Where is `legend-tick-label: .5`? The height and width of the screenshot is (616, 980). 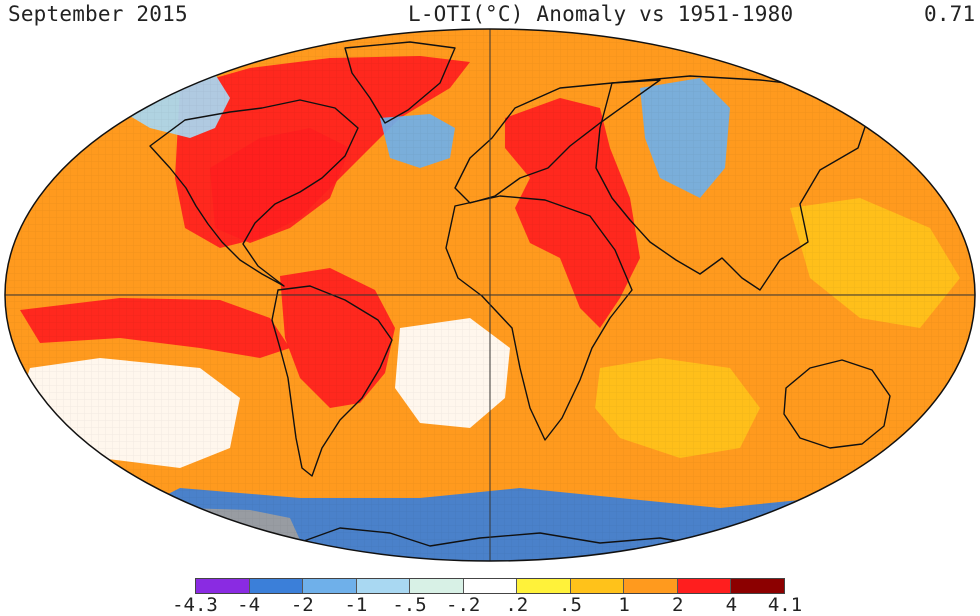
legend-tick-label: .5 is located at coordinates (570, 605).